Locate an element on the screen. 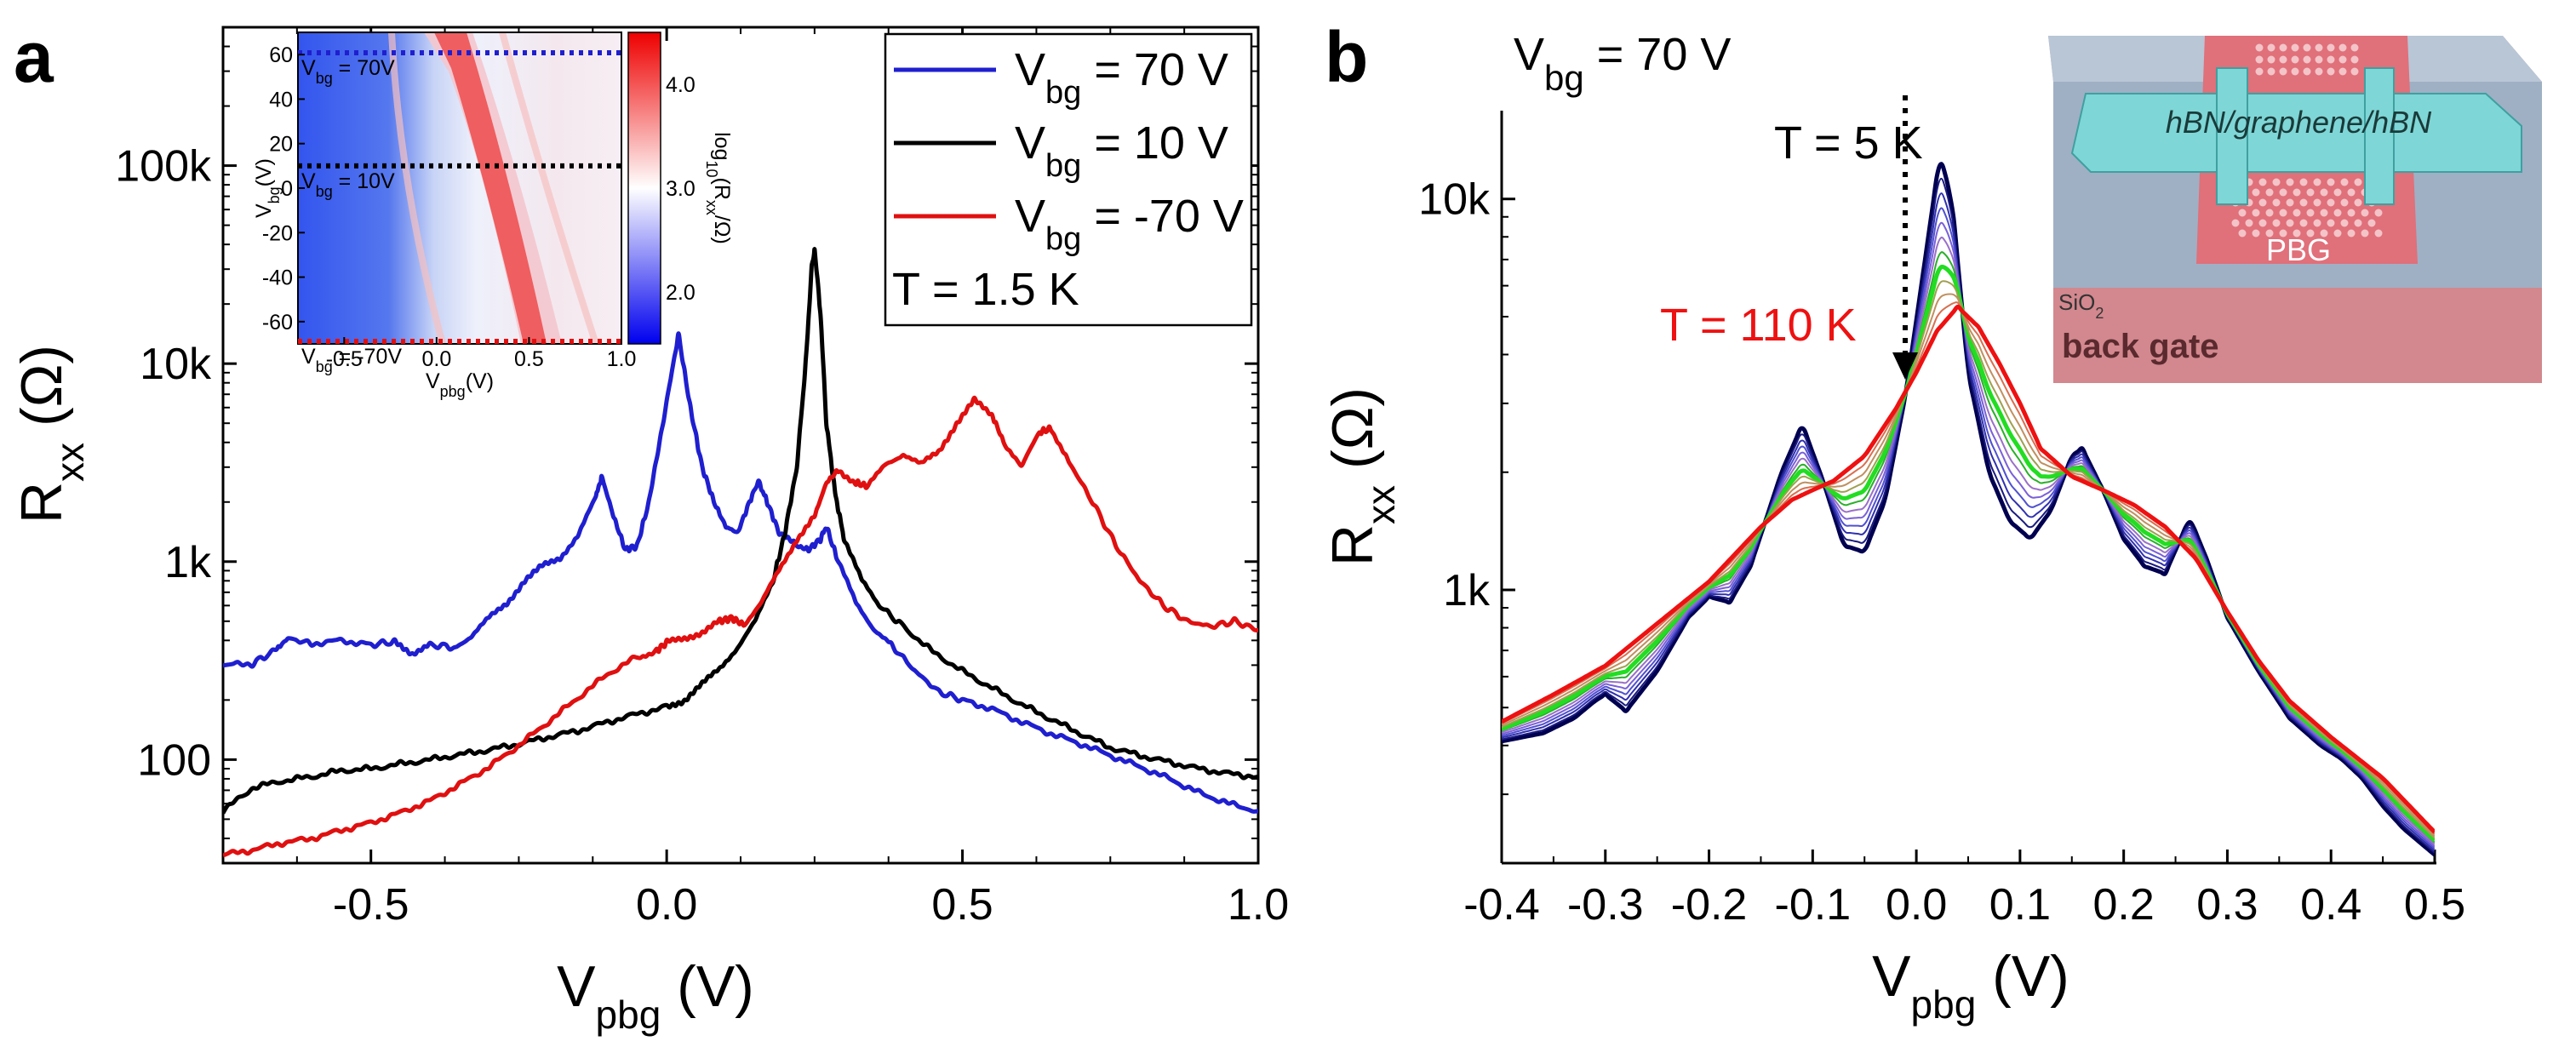 Image resolution: width=2576 pixels, height=1047 pixels. inset-y-tick-label: 20 is located at coordinates (281, 145).